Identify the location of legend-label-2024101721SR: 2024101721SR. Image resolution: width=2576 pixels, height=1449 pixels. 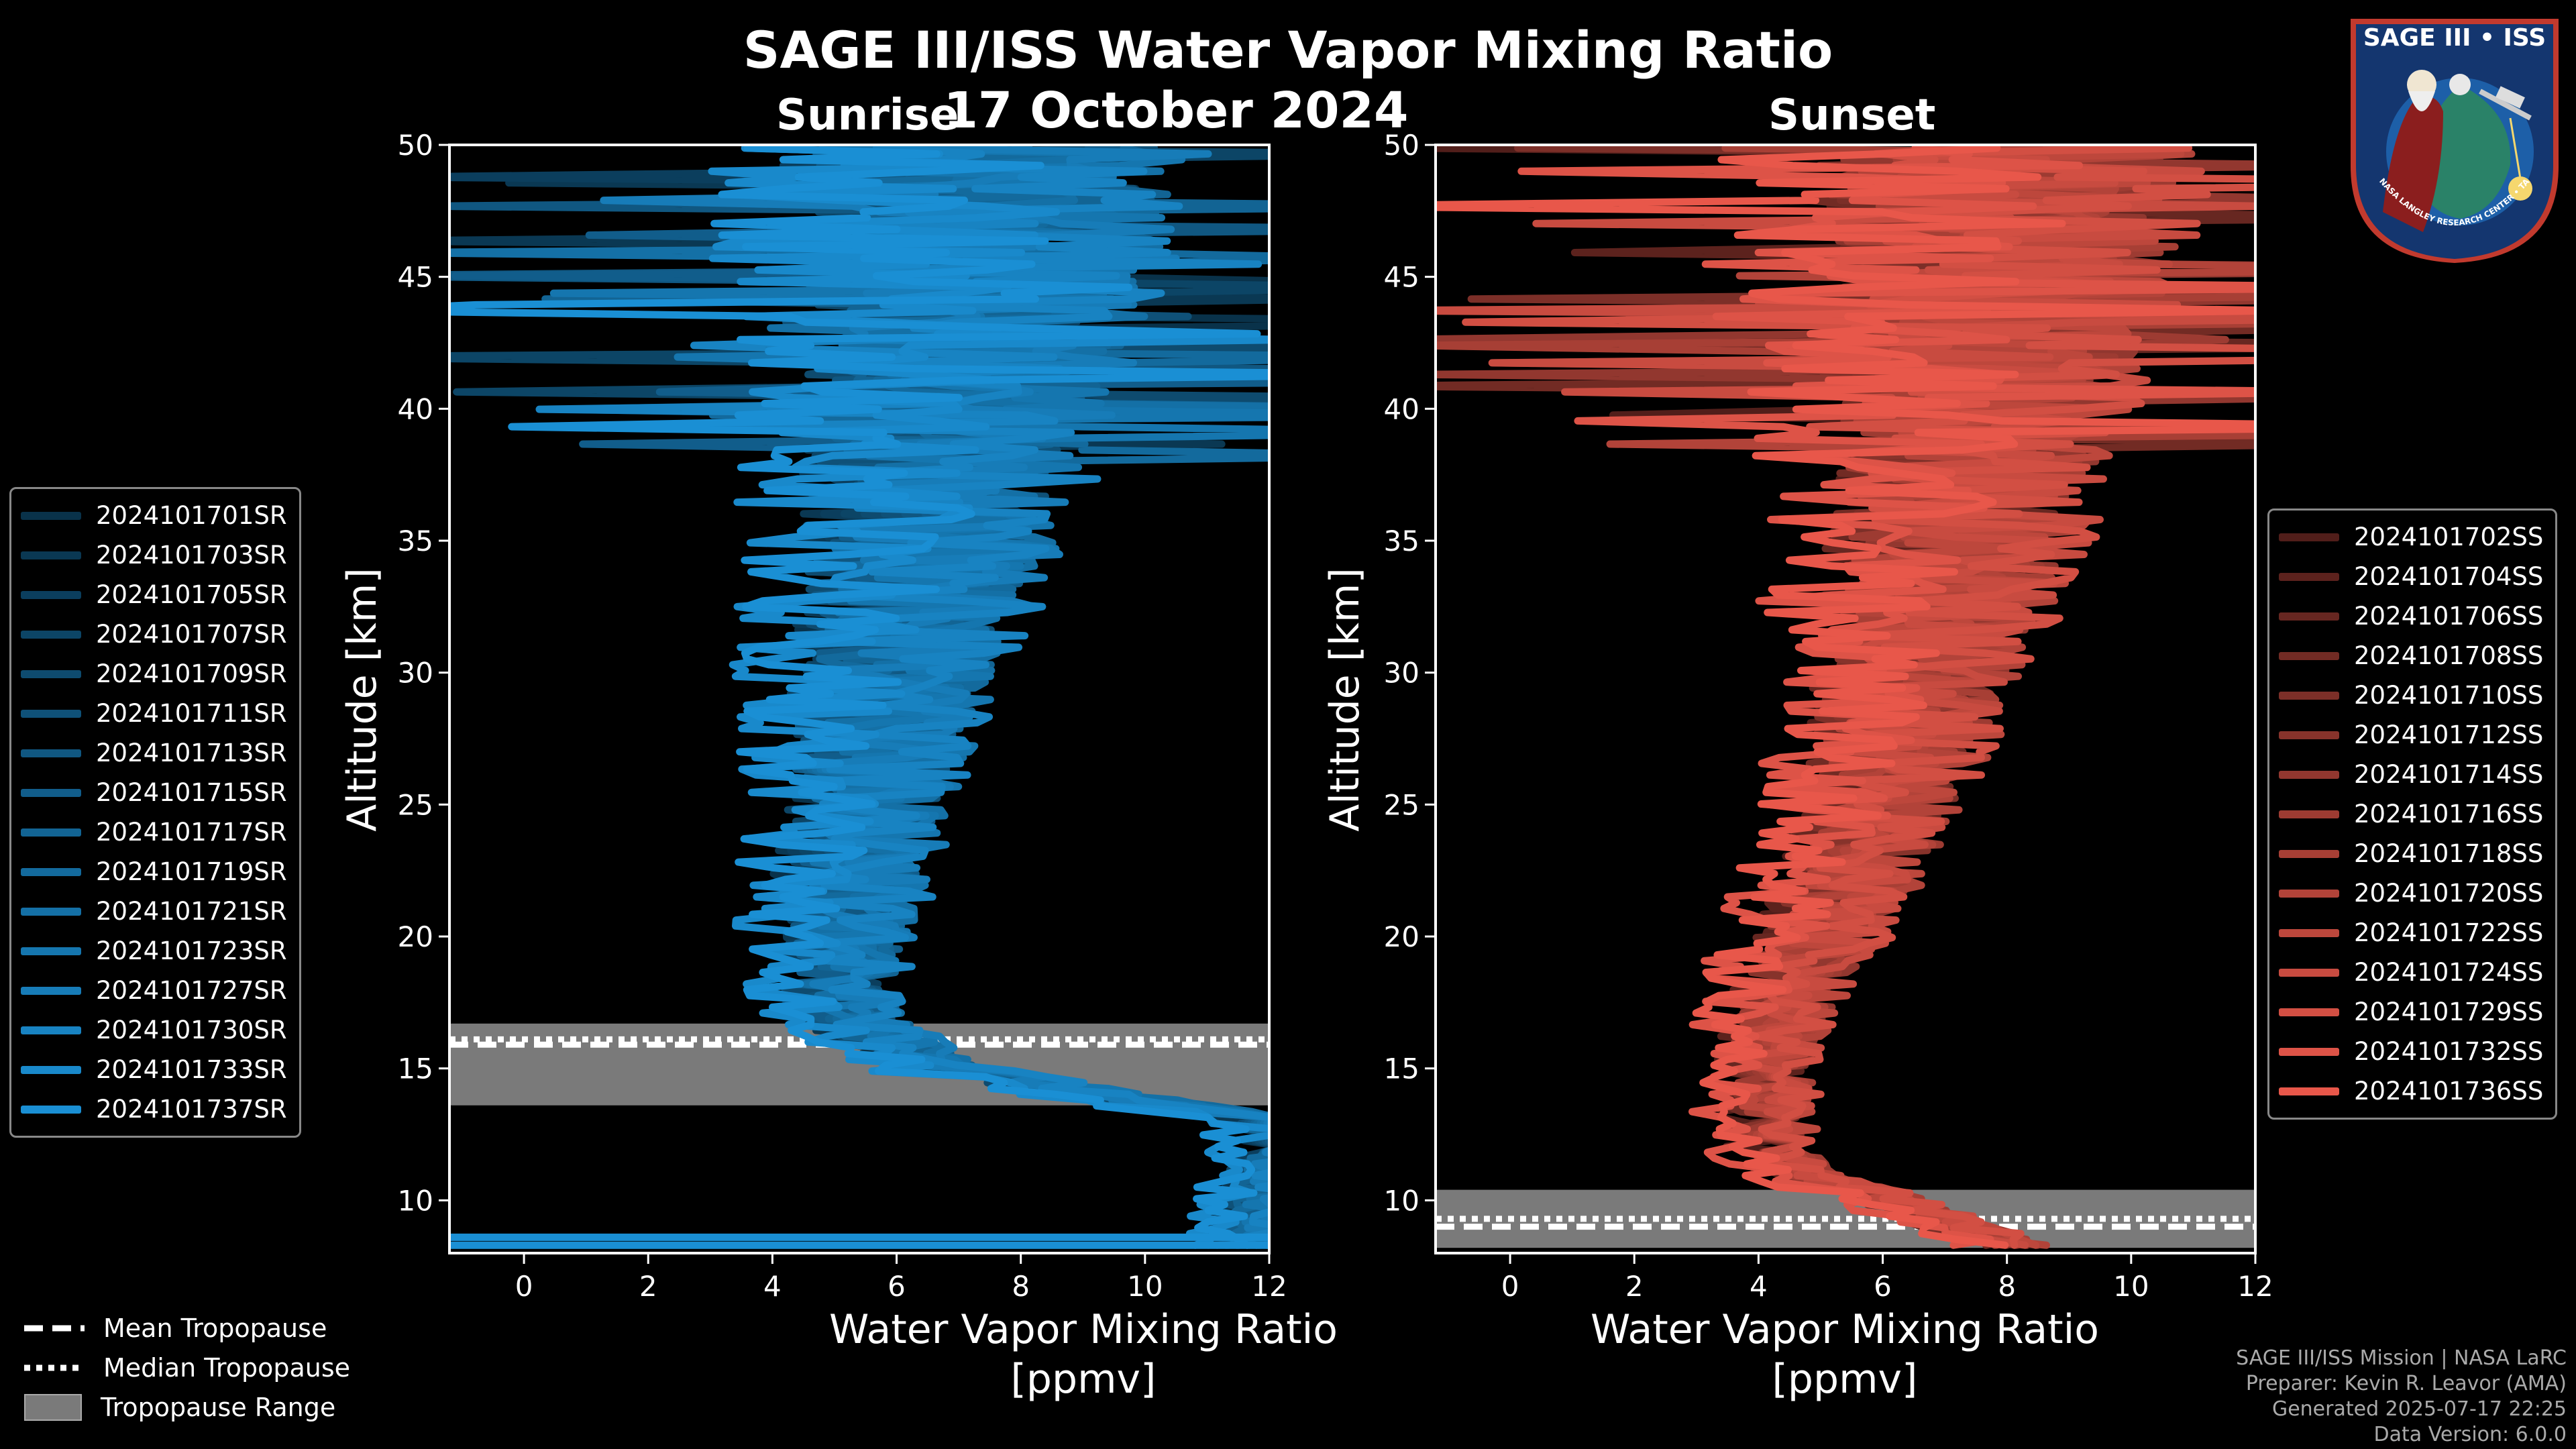
(191, 911).